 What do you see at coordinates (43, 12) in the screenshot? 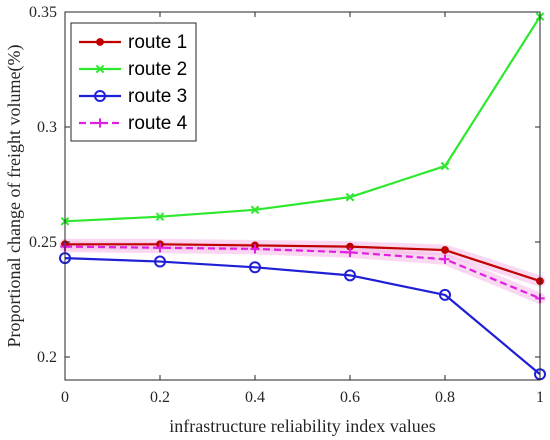
I see `y-tick-label: 0.35` at bounding box center [43, 12].